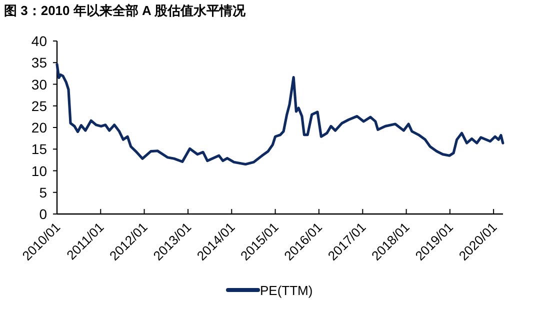 The height and width of the screenshot is (335, 539). What do you see at coordinates (43, 214) in the screenshot?
I see `y-tick-label: 0` at bounding box center [43, 214].